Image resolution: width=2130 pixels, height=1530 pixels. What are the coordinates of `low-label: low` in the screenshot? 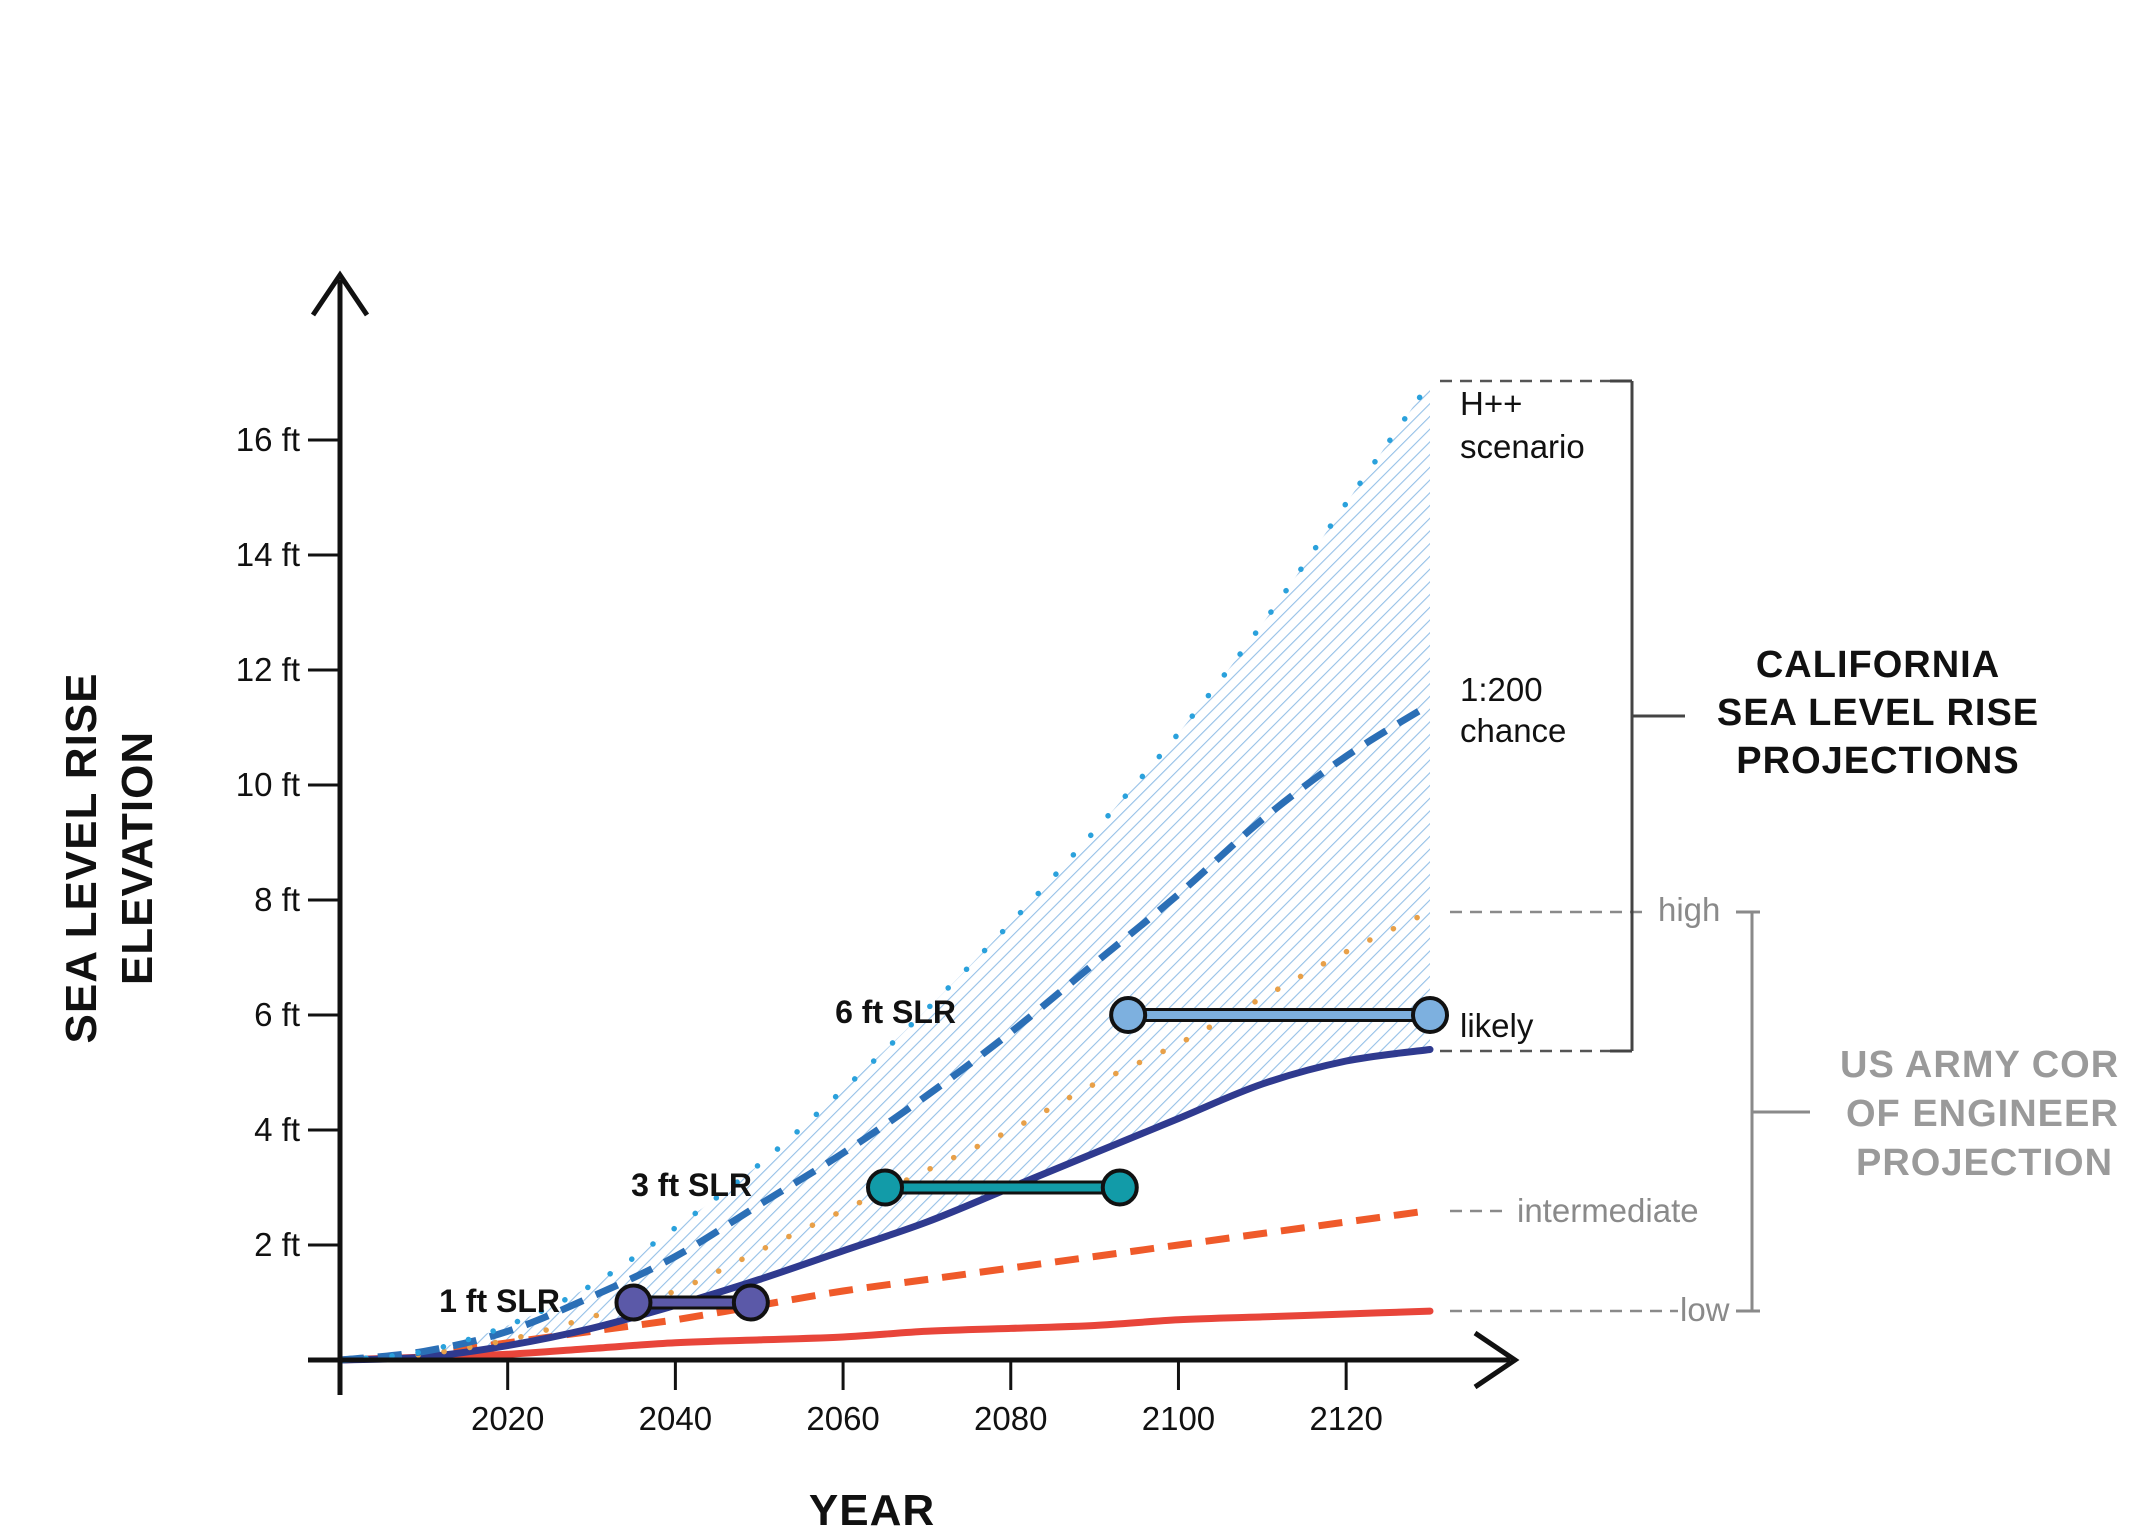 It's located at (1705, 1309).